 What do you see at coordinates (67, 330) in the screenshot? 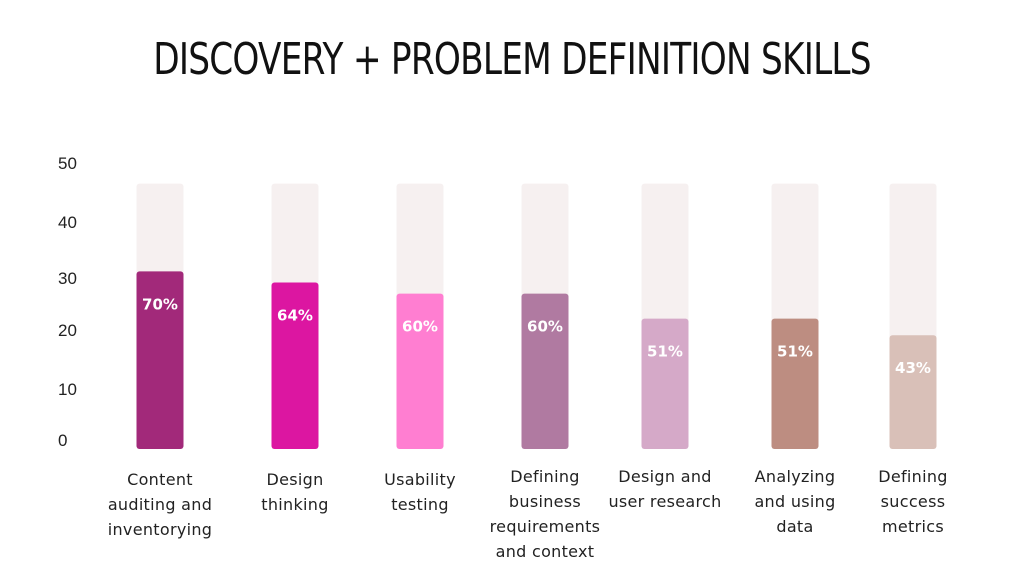
I see `y-tick-label: 20` at bounding box center [67, 330].